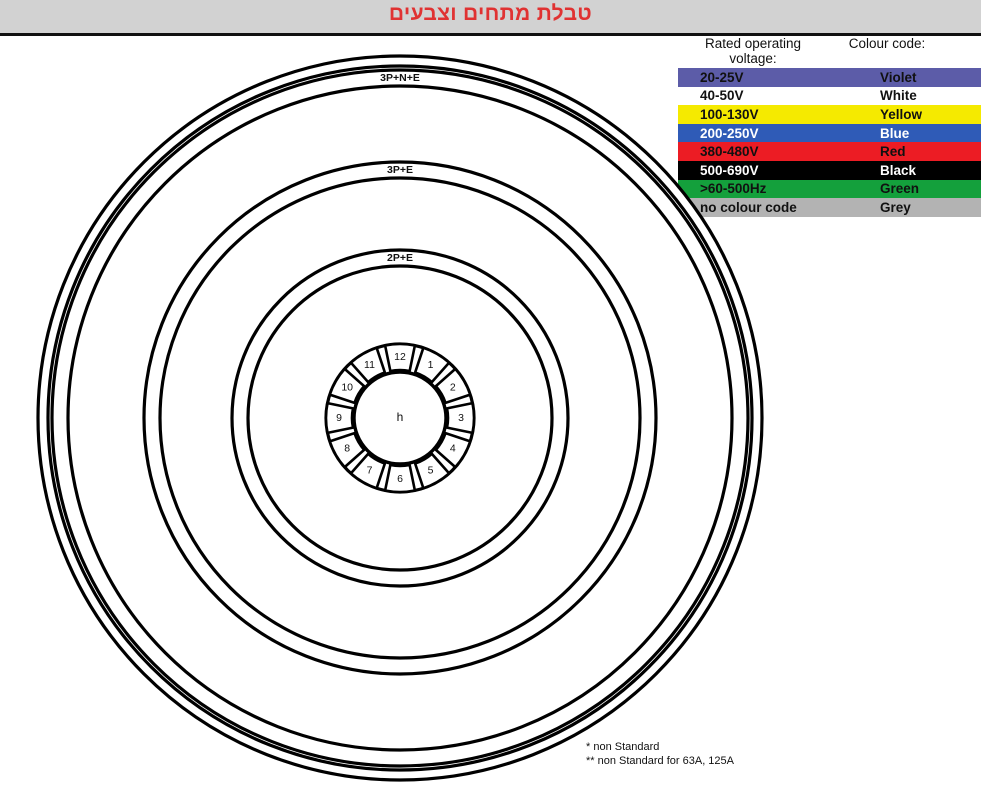 This screenshot has width=981, height=805. I want to click on legend-row: 100-130V Yellow, so click(829, 114).